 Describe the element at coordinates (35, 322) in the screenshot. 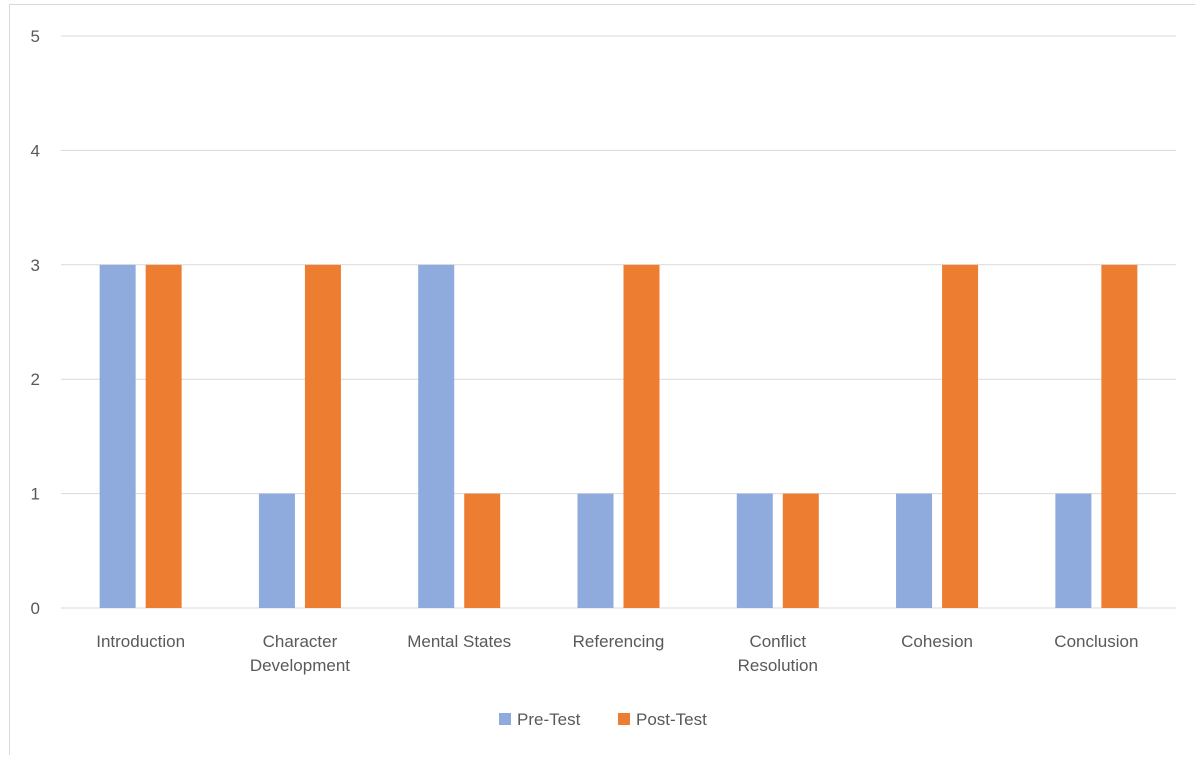

I see `y-axis: 0 1 2 3 4 5` at that location.